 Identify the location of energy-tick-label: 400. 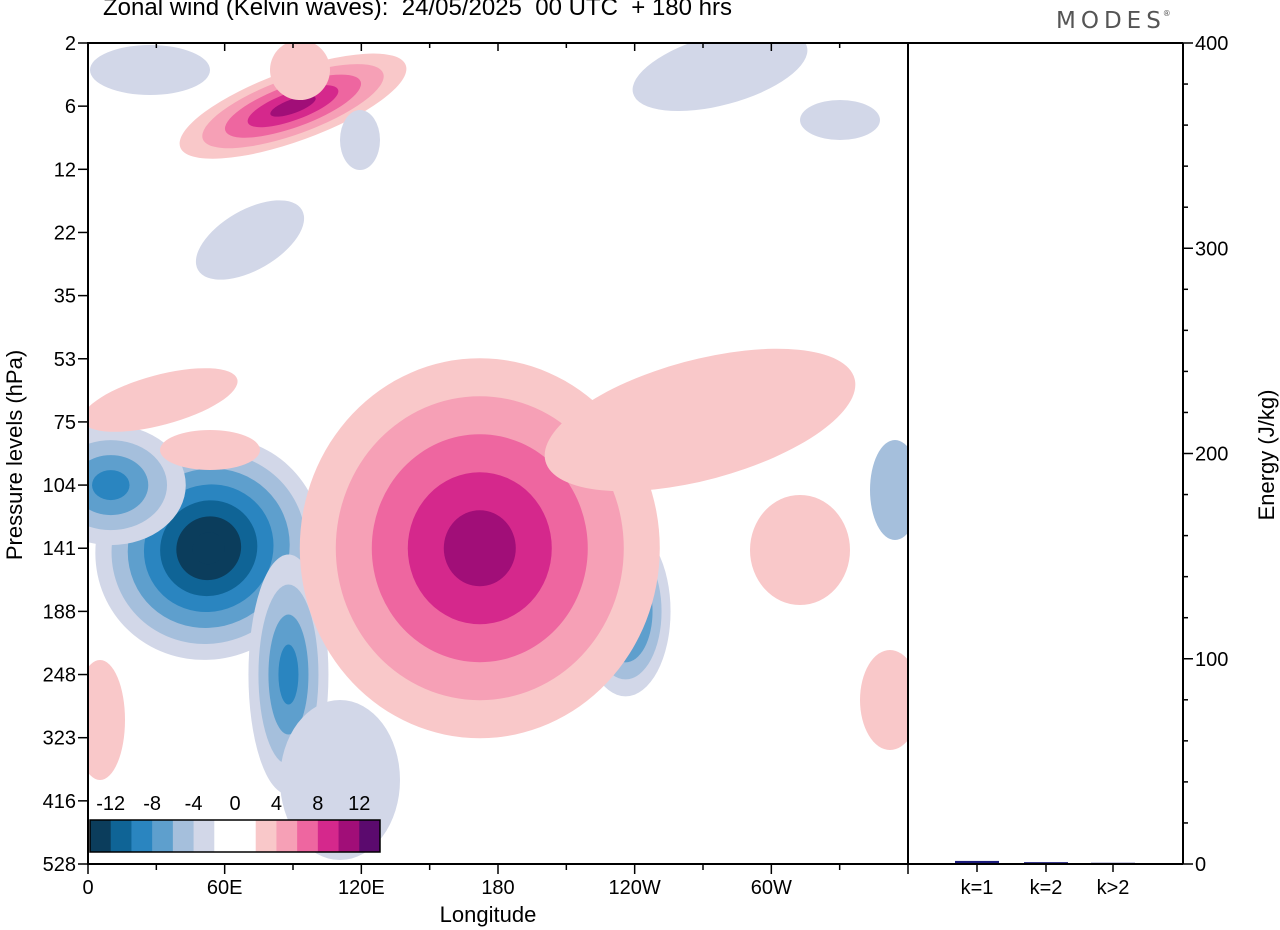
(1211, 44).